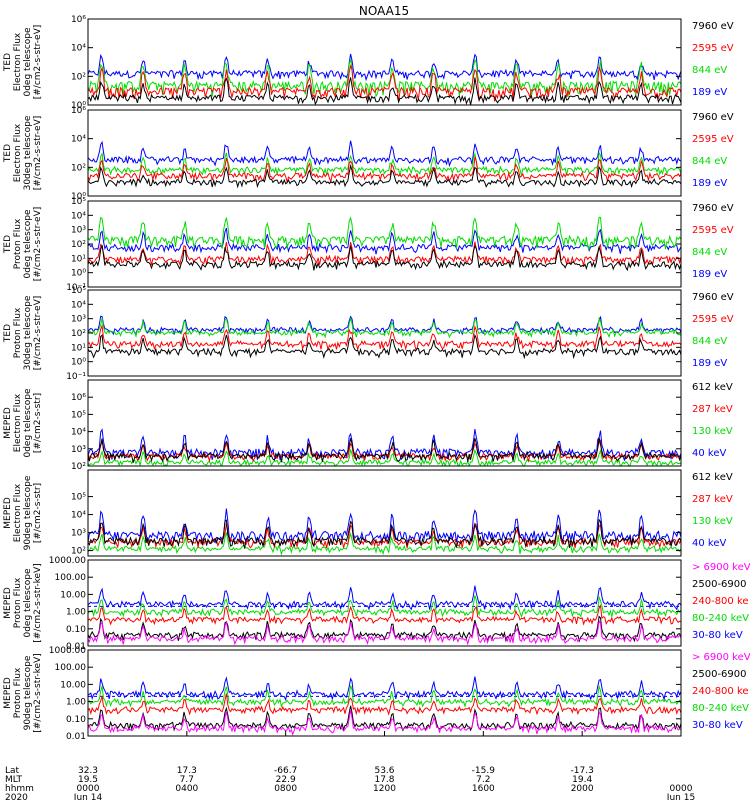  What do you see at coordinates (88, 771) in the screenshot?
I see `x-tick-label: 32.3` at bounding box center [88, 771].